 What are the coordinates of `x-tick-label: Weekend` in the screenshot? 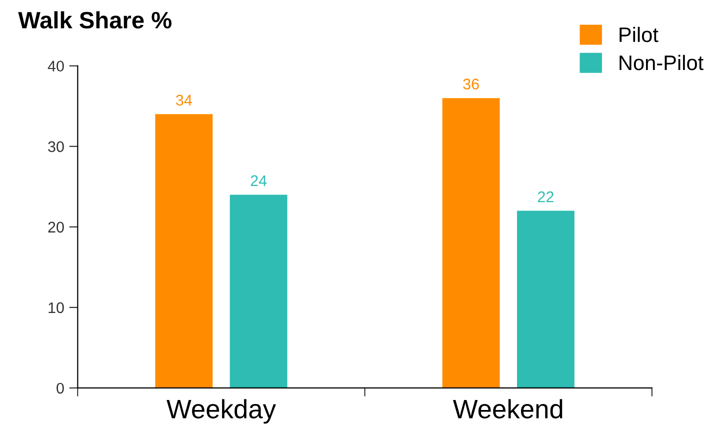 It's located at (507, 408).